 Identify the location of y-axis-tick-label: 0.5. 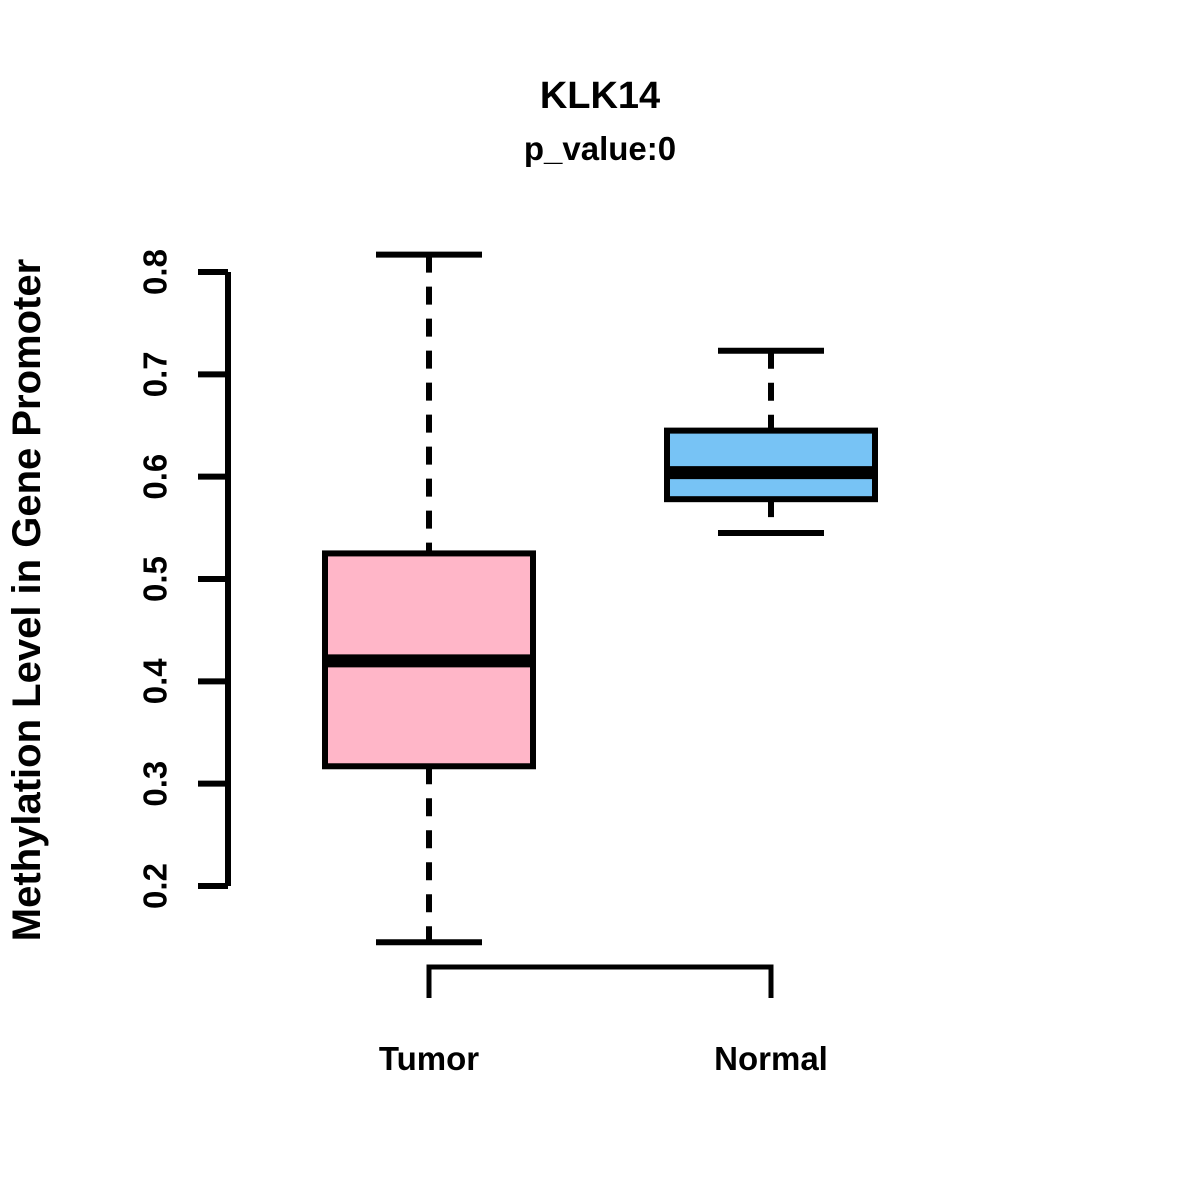
(155, 579).